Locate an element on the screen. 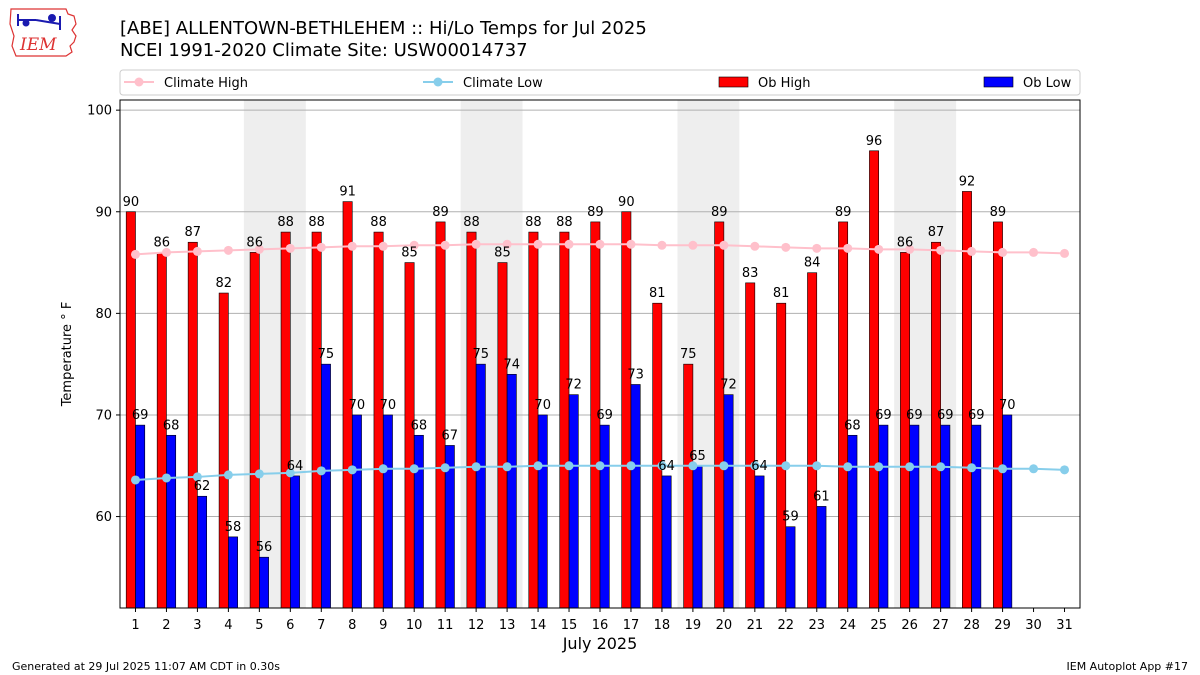 The image size is (1200, 675). y-axis-label: Temperature ° F is located at coordinates (67, 355).